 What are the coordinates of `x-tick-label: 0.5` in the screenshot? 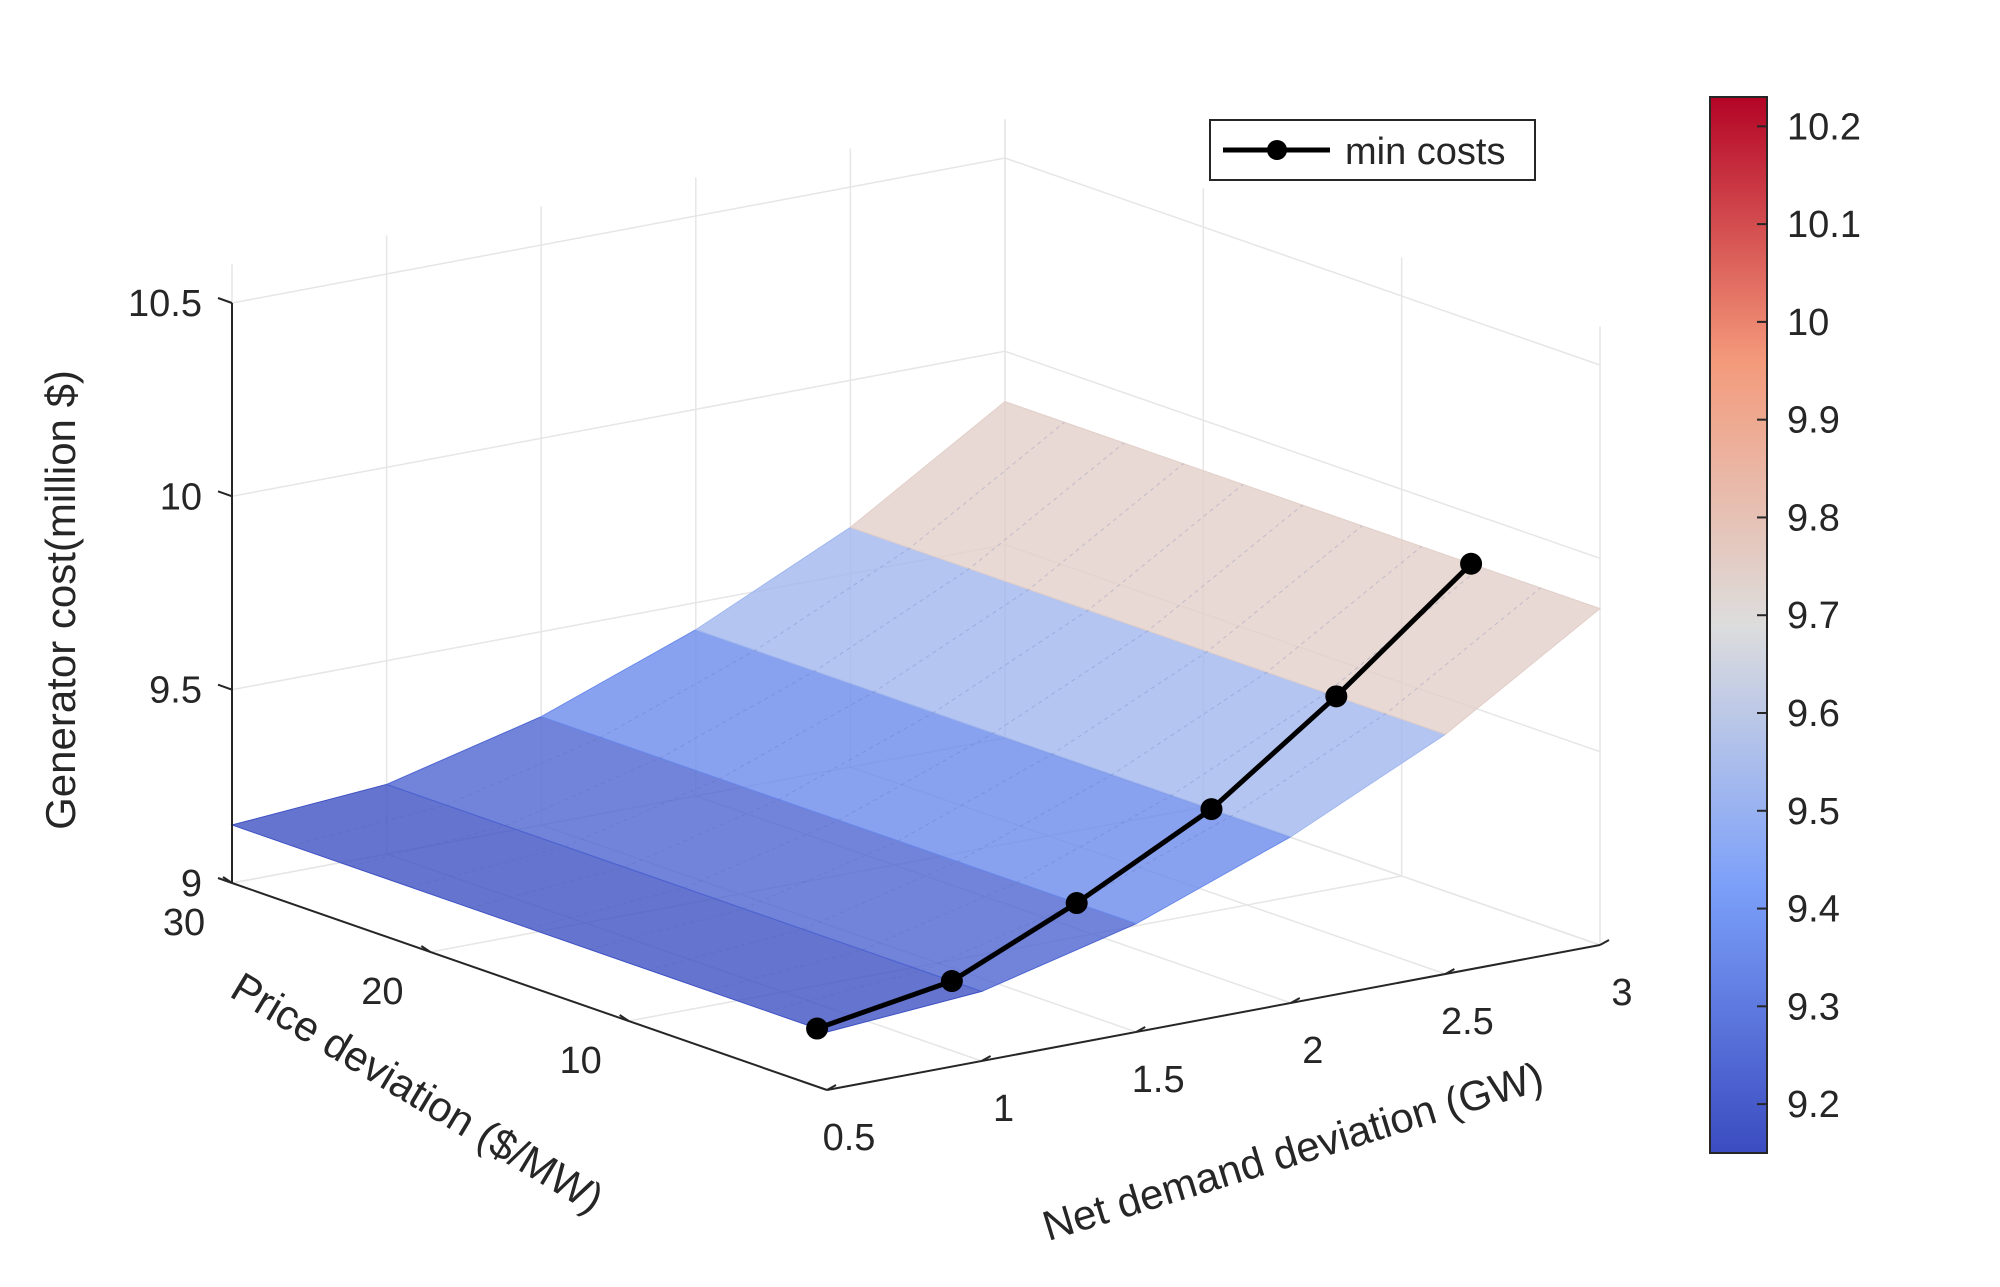 It's located at (849, 1138).